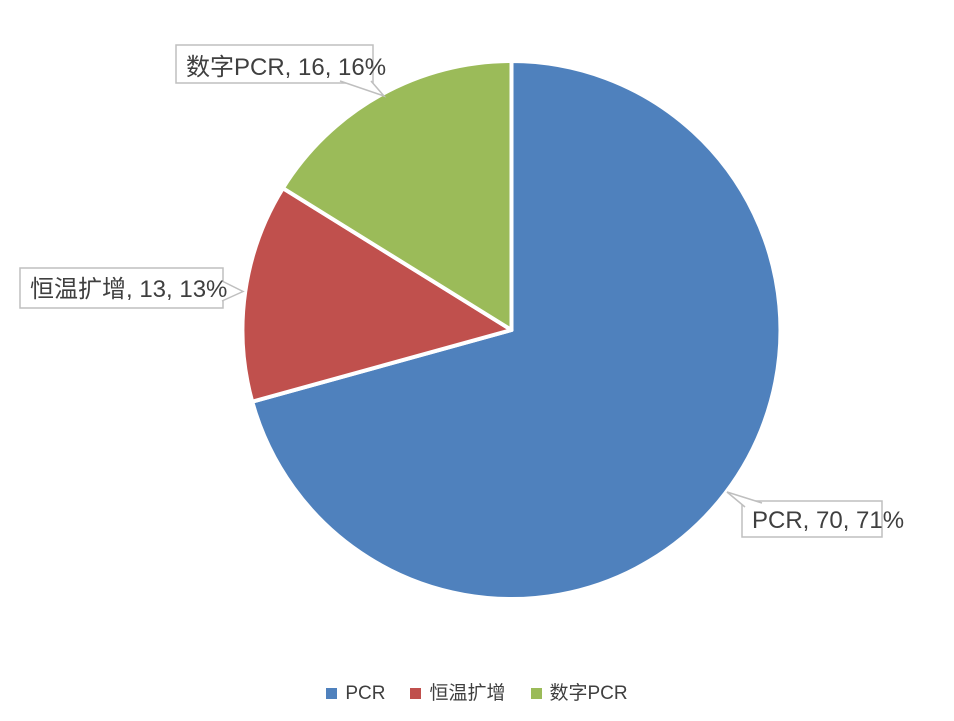 Image resolution: width=954 pixels, height=721 pixels. Describe the element at coordinates (467, 693) in the screenshot. I see `legend-label-hengwenkuozeng: 恒温扩增` at that location.